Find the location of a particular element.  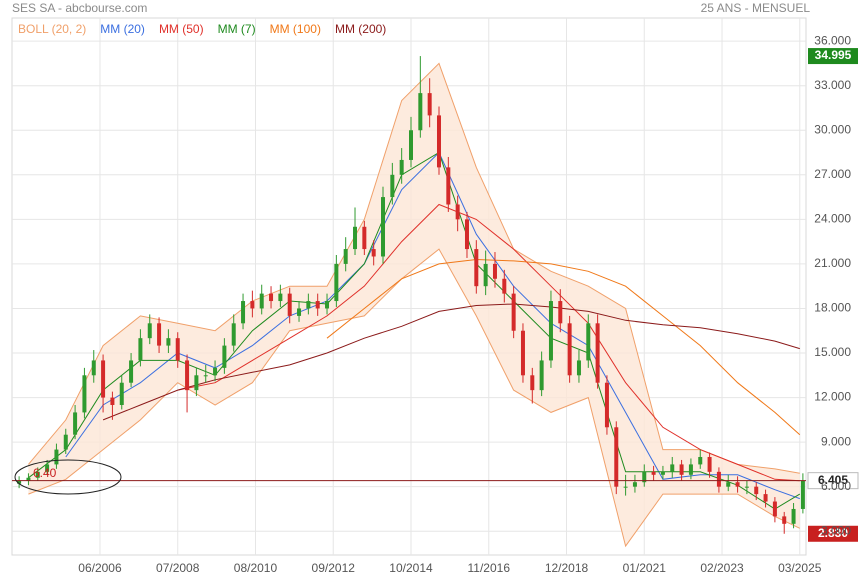

legend-entry: MM (50) is located at coordinates (181, 29).